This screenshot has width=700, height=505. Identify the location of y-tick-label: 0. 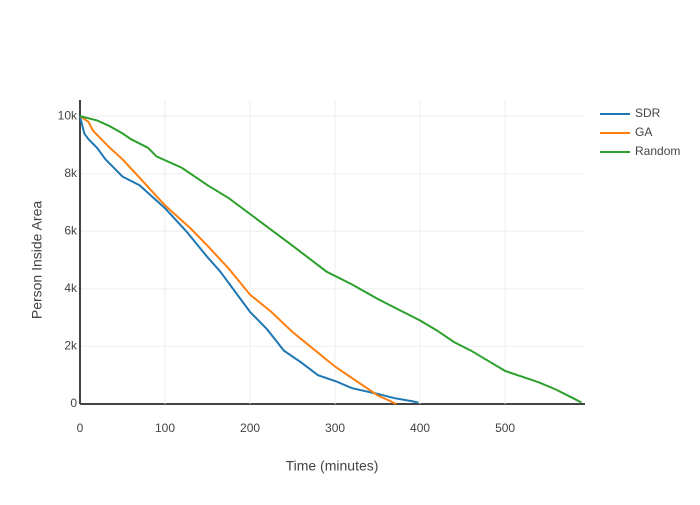
(73, 403).